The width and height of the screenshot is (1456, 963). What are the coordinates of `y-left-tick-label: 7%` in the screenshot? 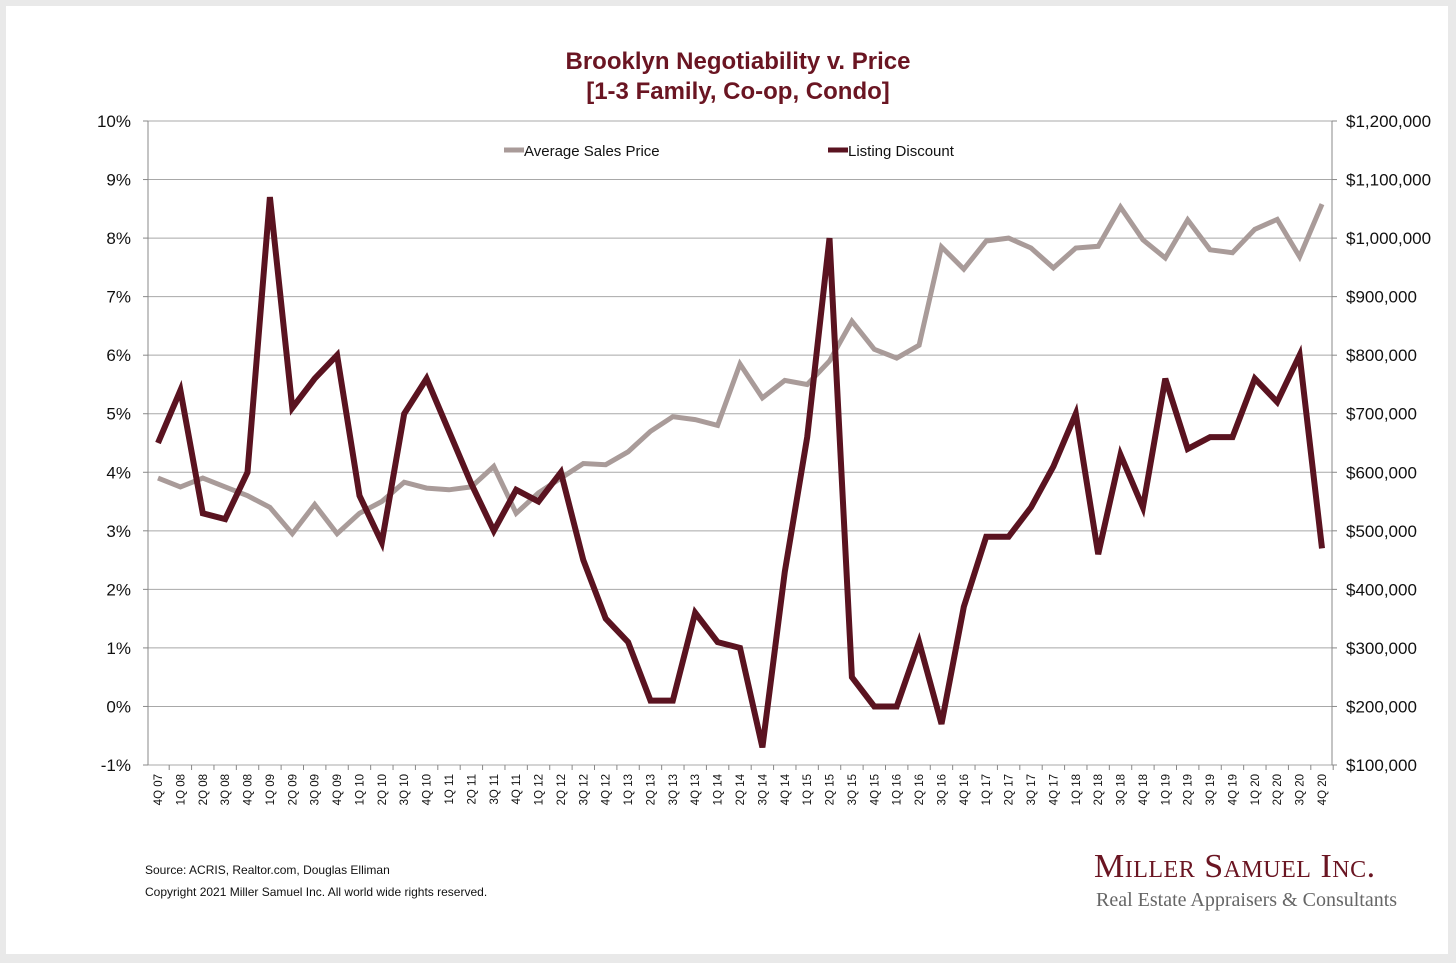 It's located at (118, 297).